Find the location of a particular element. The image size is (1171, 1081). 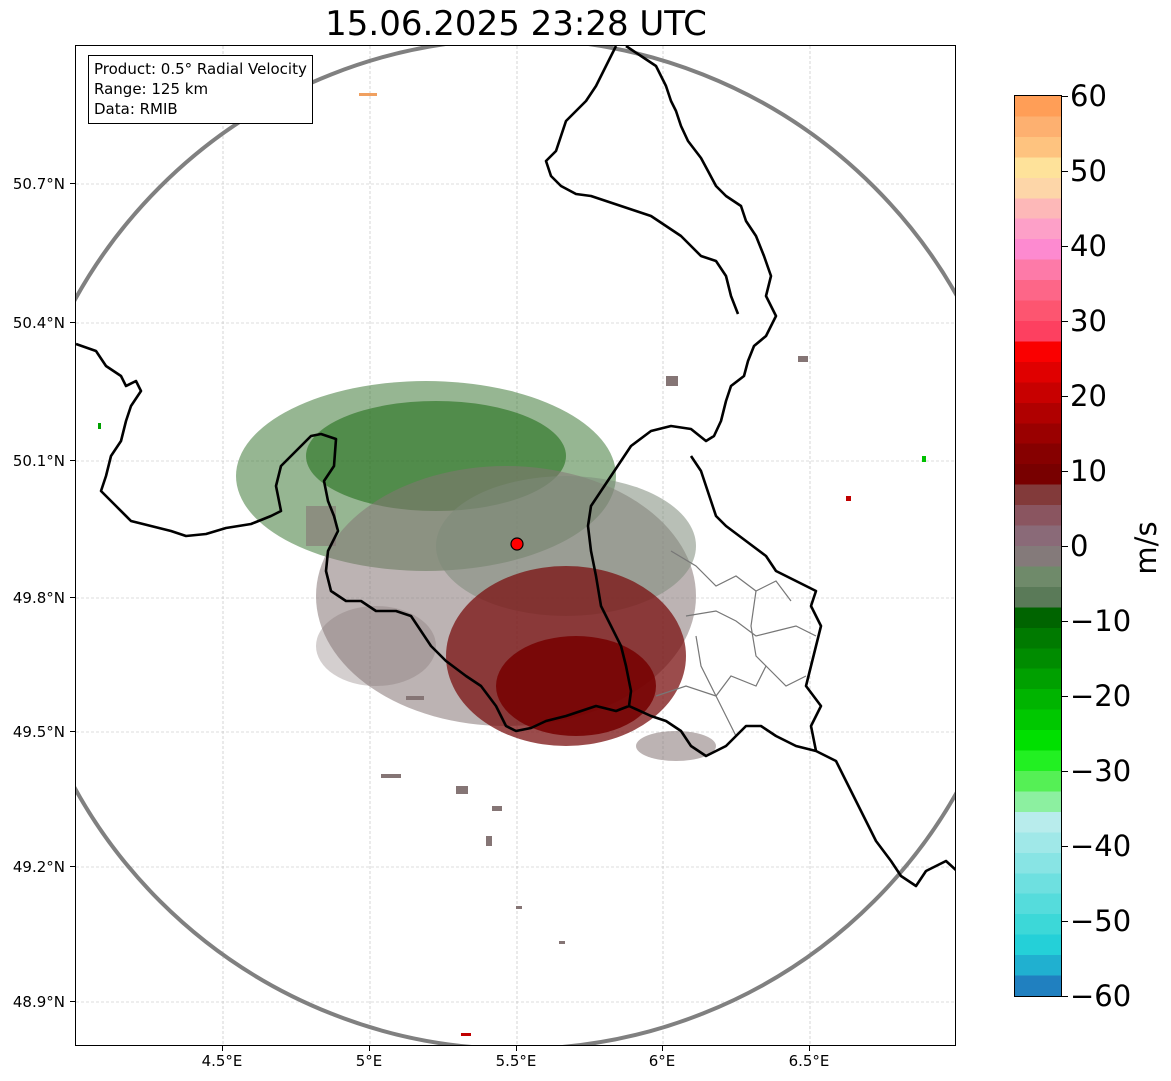

lat-label: 49.2°N is located at coordinates (38, 867).